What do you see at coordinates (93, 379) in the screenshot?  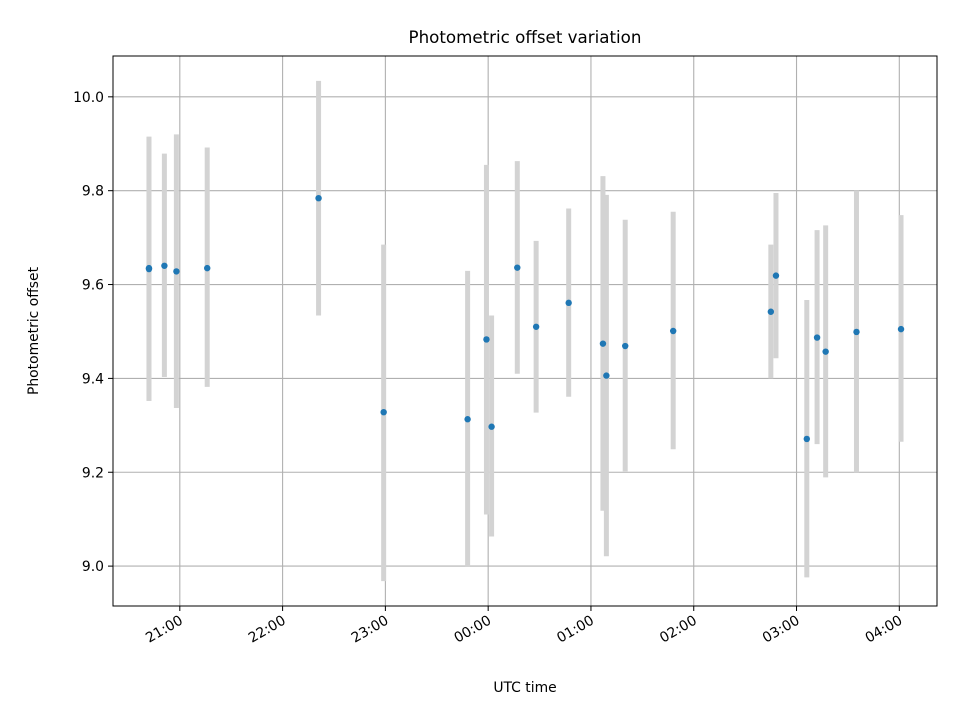 I see `y-tick-label: 9.4` at bounding box center [93, 379].